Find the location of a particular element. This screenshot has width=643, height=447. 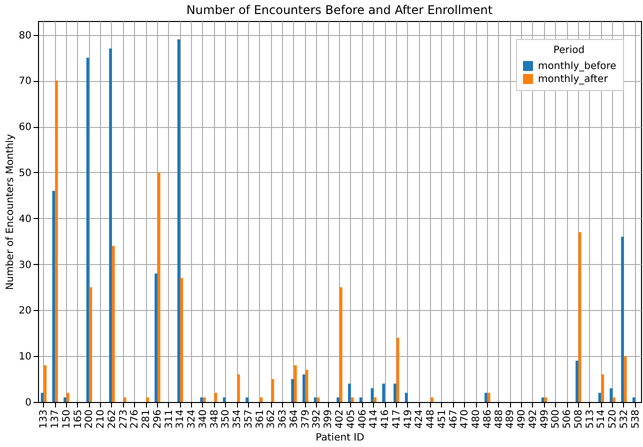

x-tick-label: 165 is located at coordinates (78, 419).